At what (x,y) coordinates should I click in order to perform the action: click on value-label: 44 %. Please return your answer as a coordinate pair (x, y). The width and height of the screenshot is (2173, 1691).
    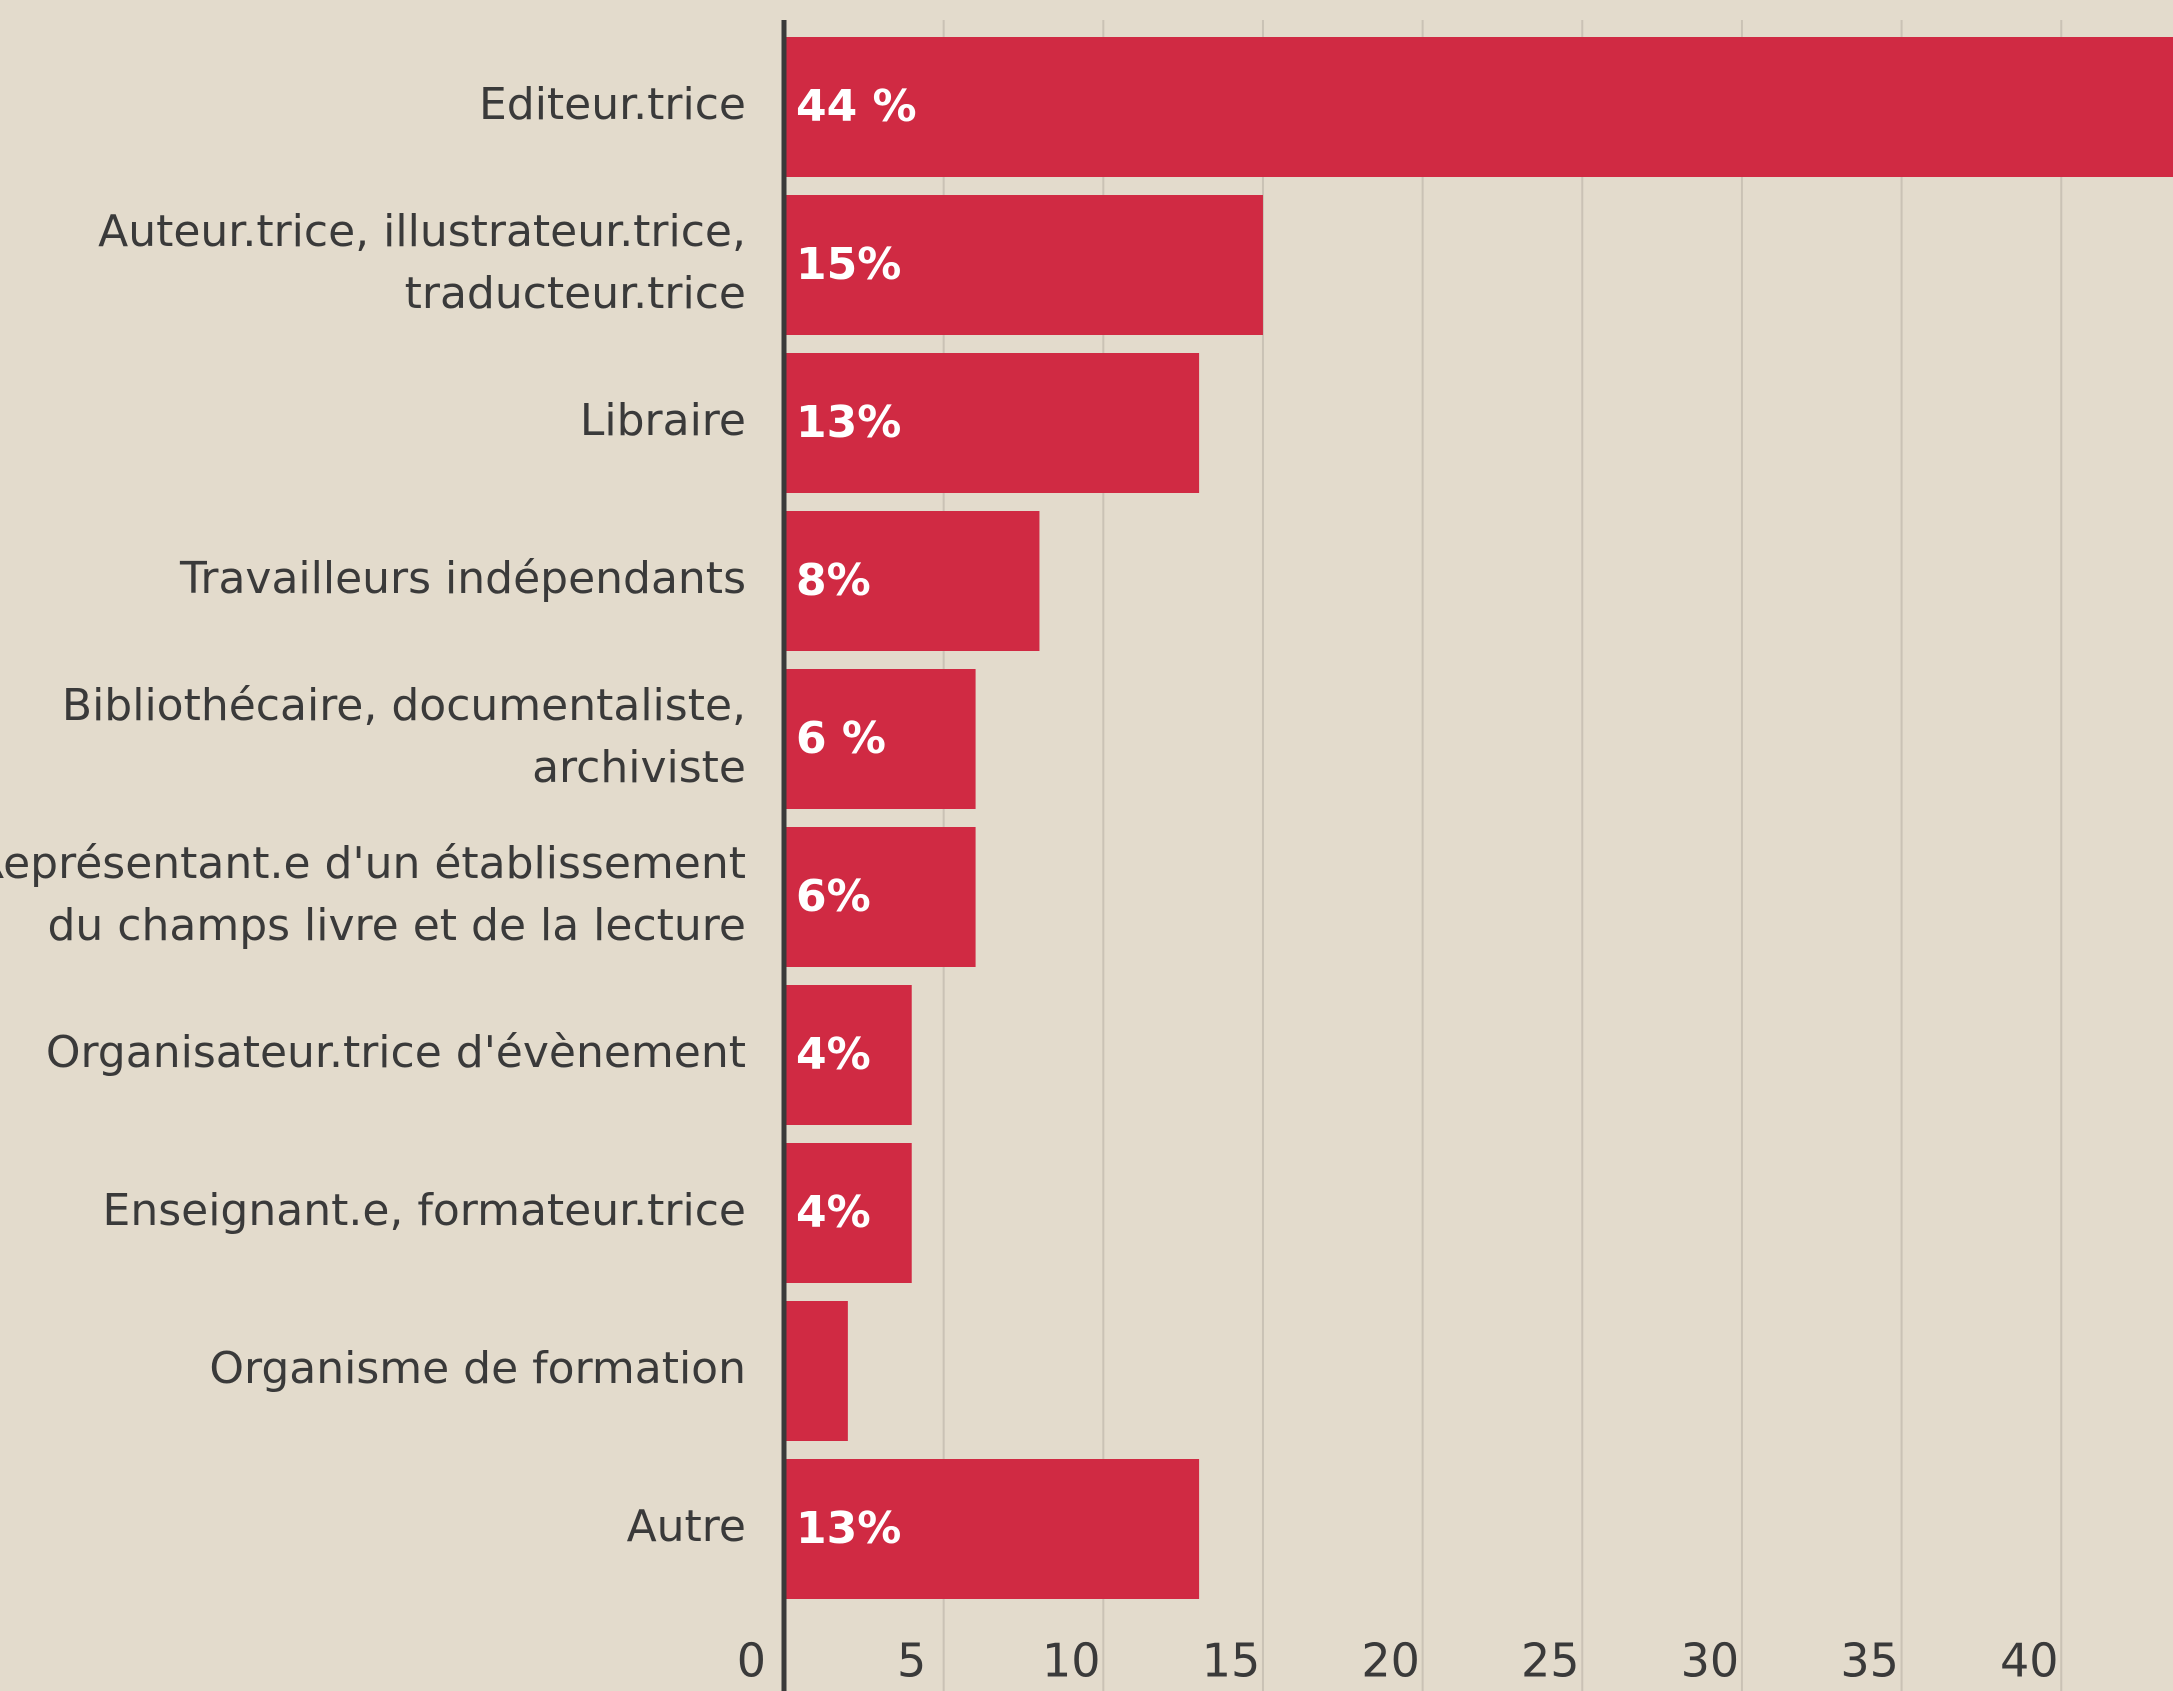
    Looking at the image, I should click on (856, 106).